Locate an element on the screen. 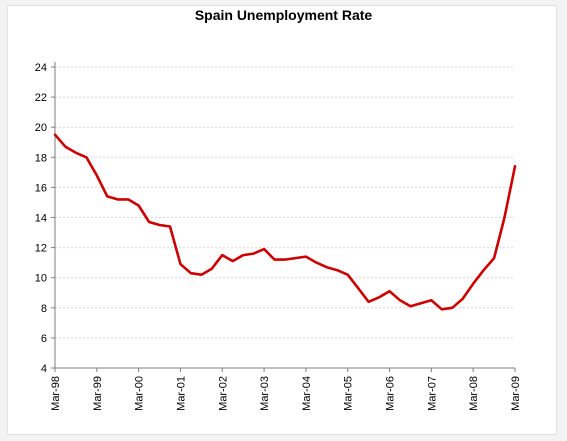  x-tick-label: Mar-05 is located at coordinates (349, 393).